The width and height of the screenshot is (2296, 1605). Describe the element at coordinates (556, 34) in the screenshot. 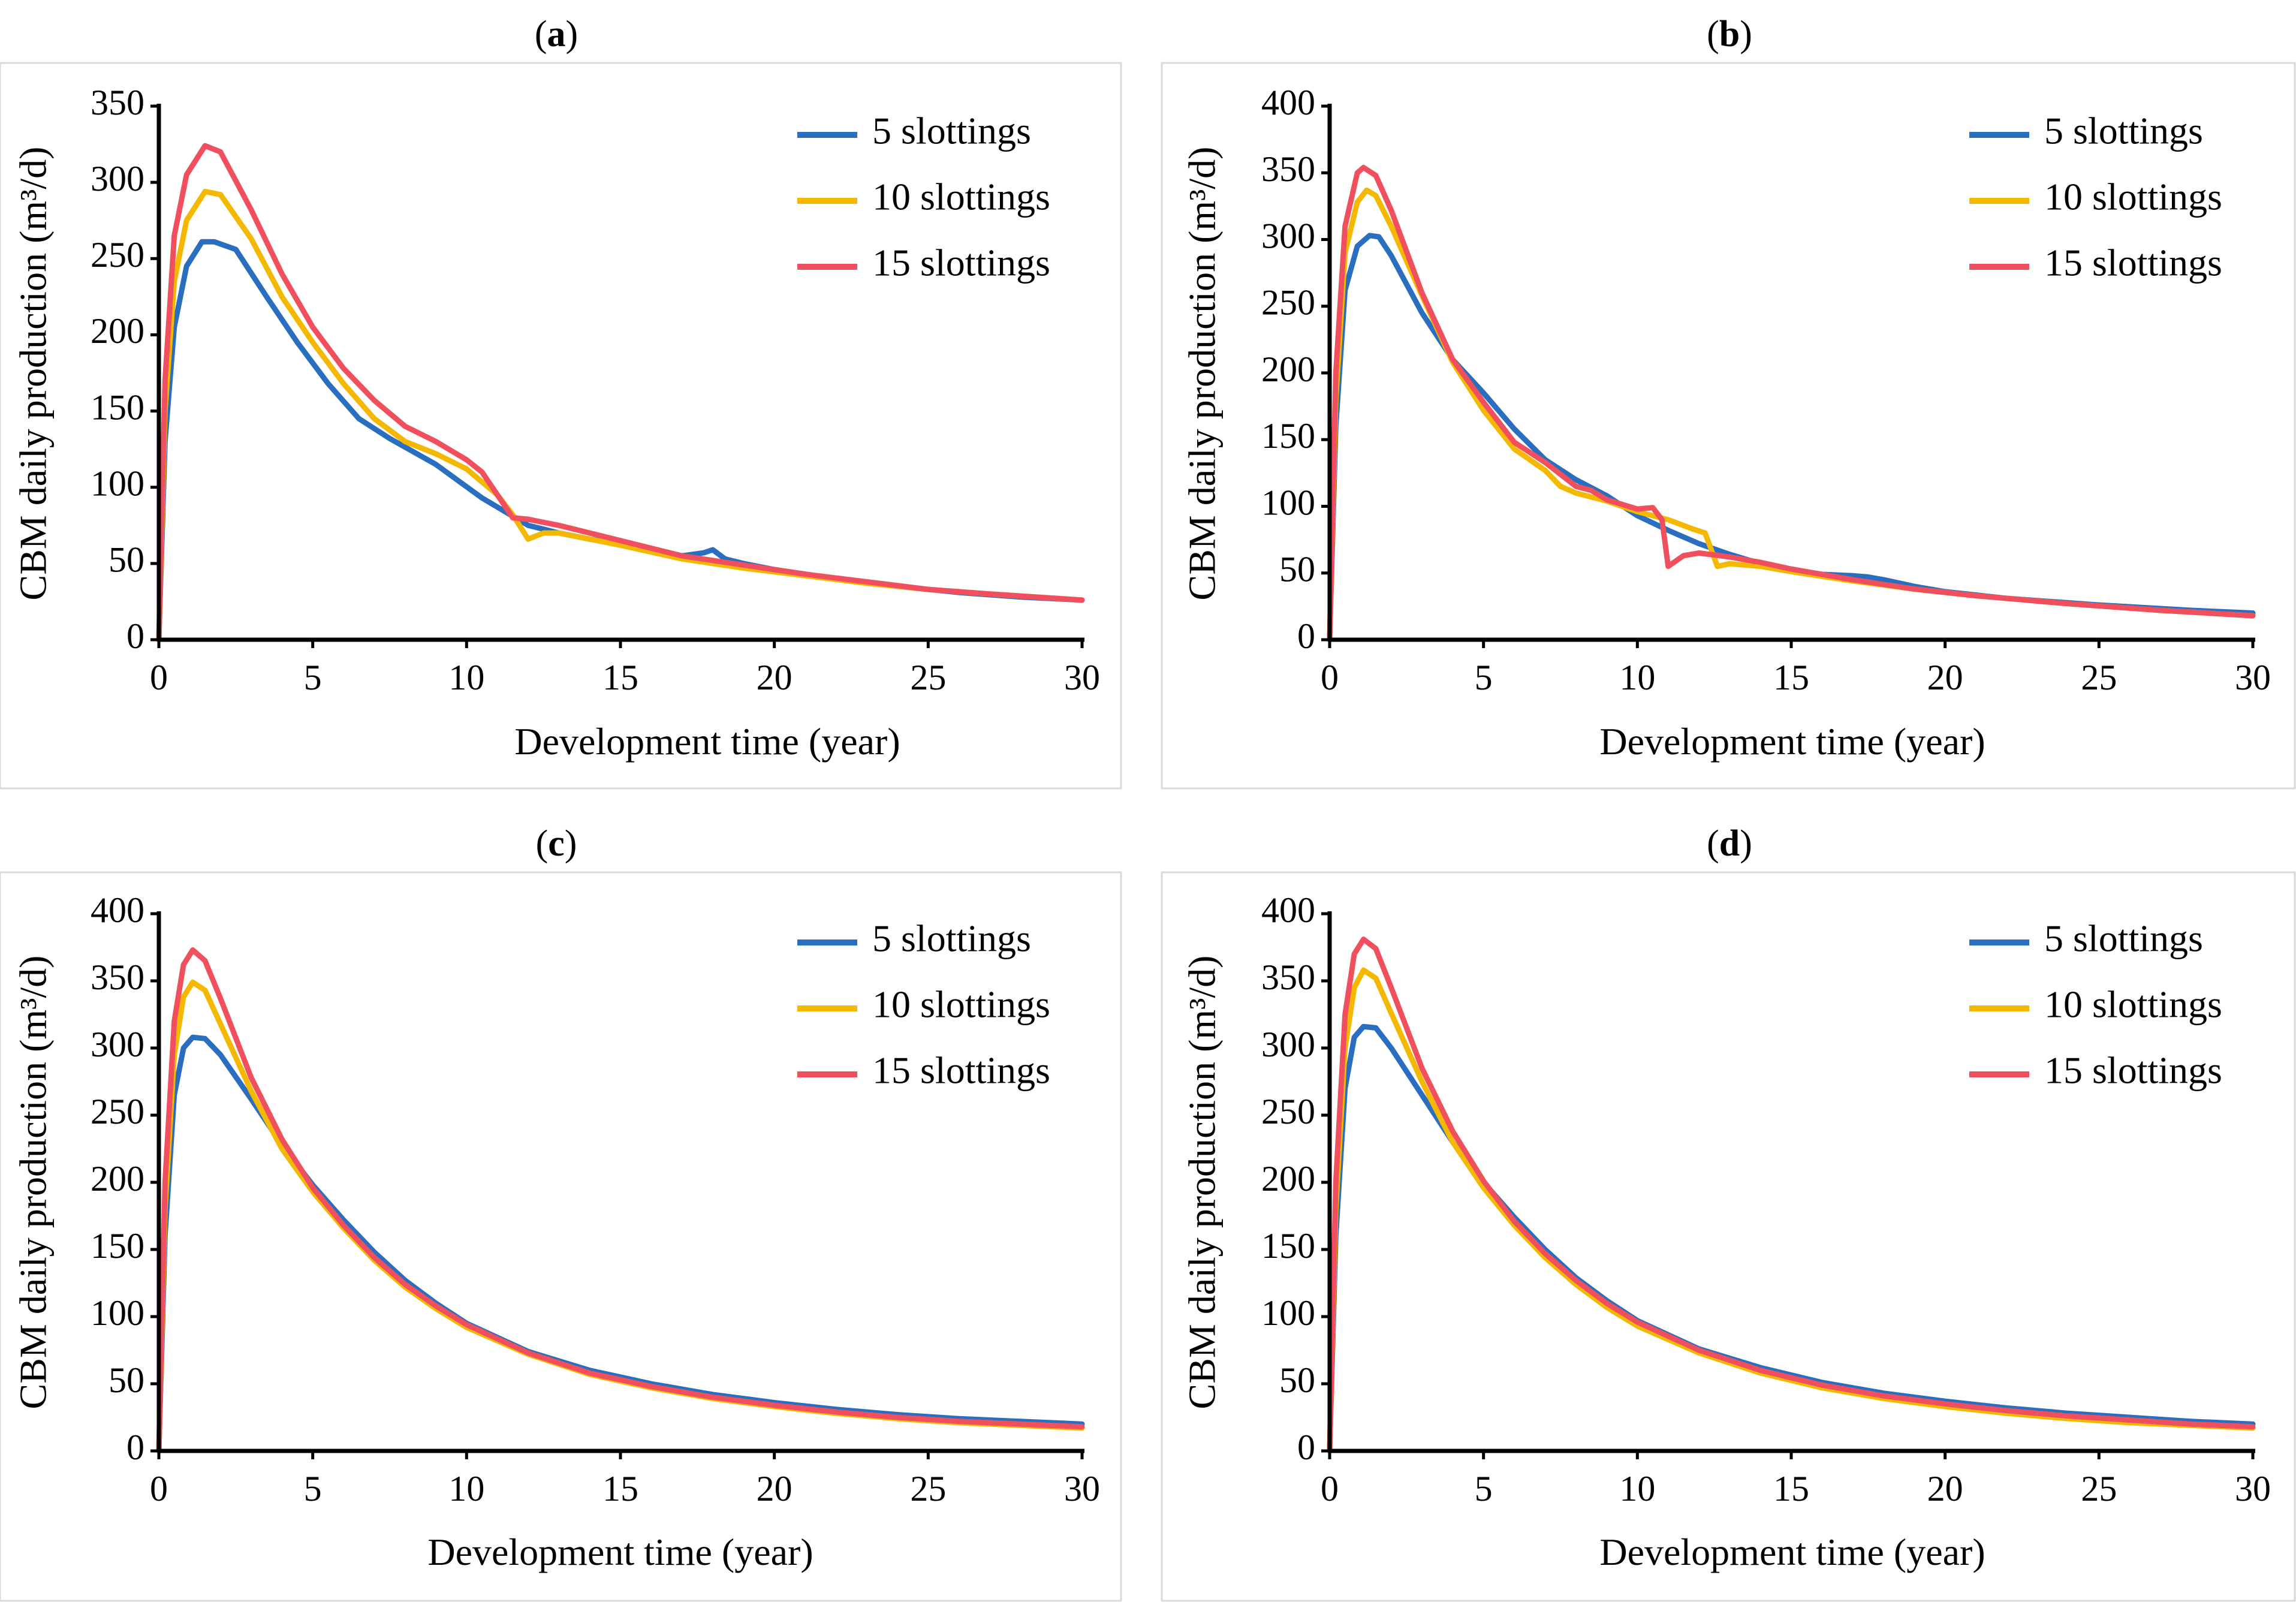

I see `panel-label: (a)` at that location.